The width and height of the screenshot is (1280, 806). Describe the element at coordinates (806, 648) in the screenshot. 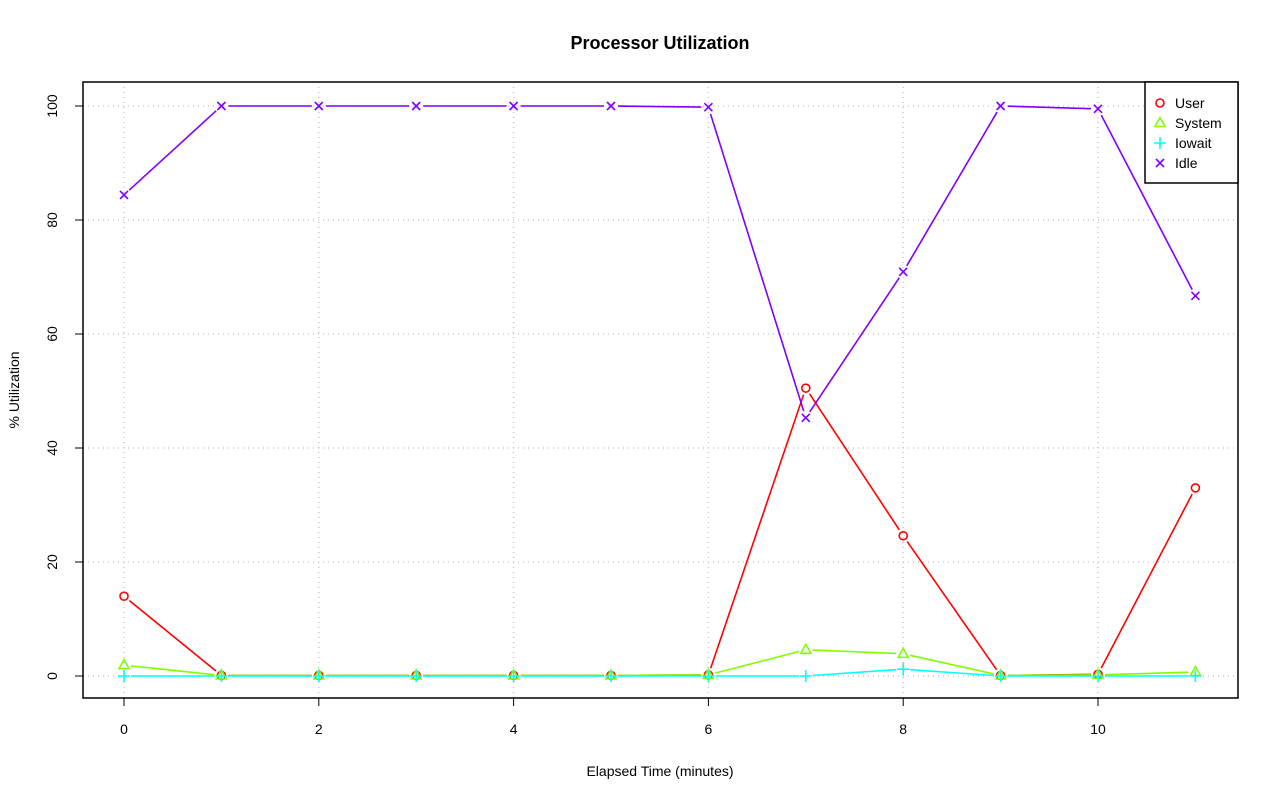

I see `system-point` at that location.